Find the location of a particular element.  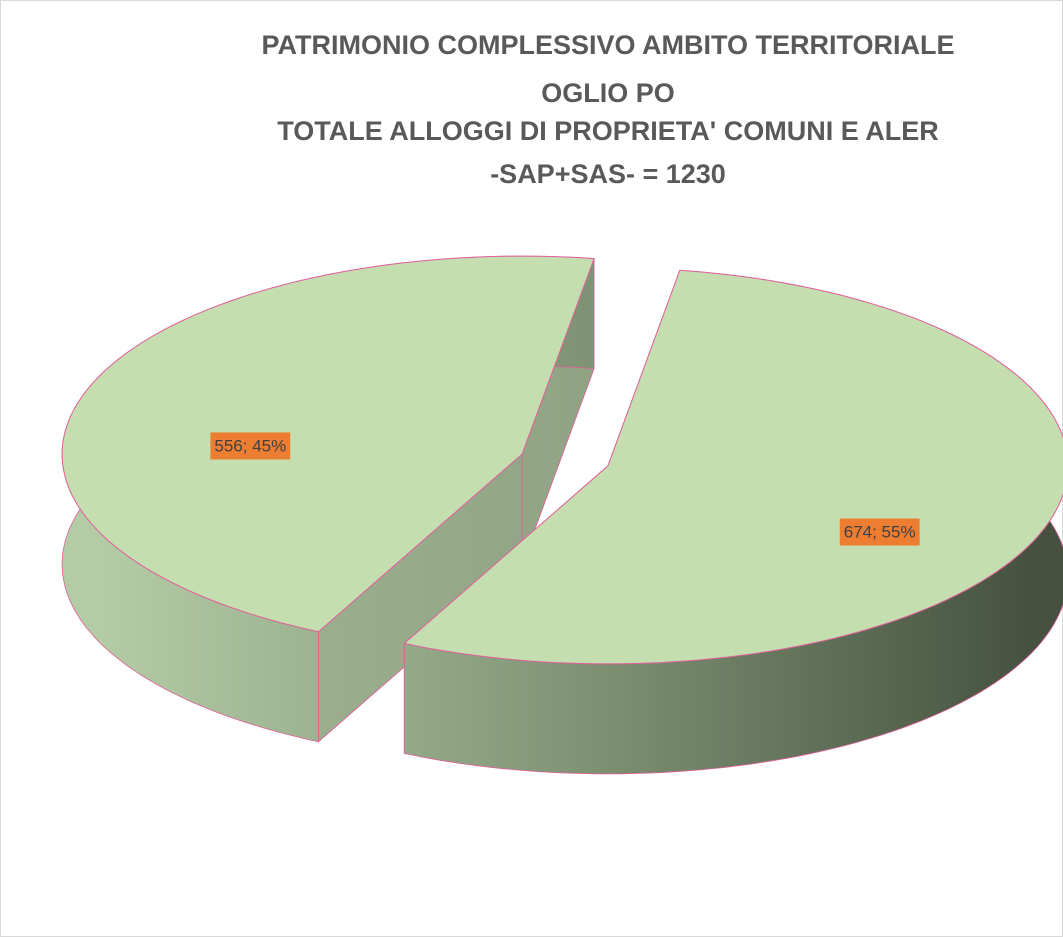

chart-title: OGLIO PO is located at coordinates (608, 93).